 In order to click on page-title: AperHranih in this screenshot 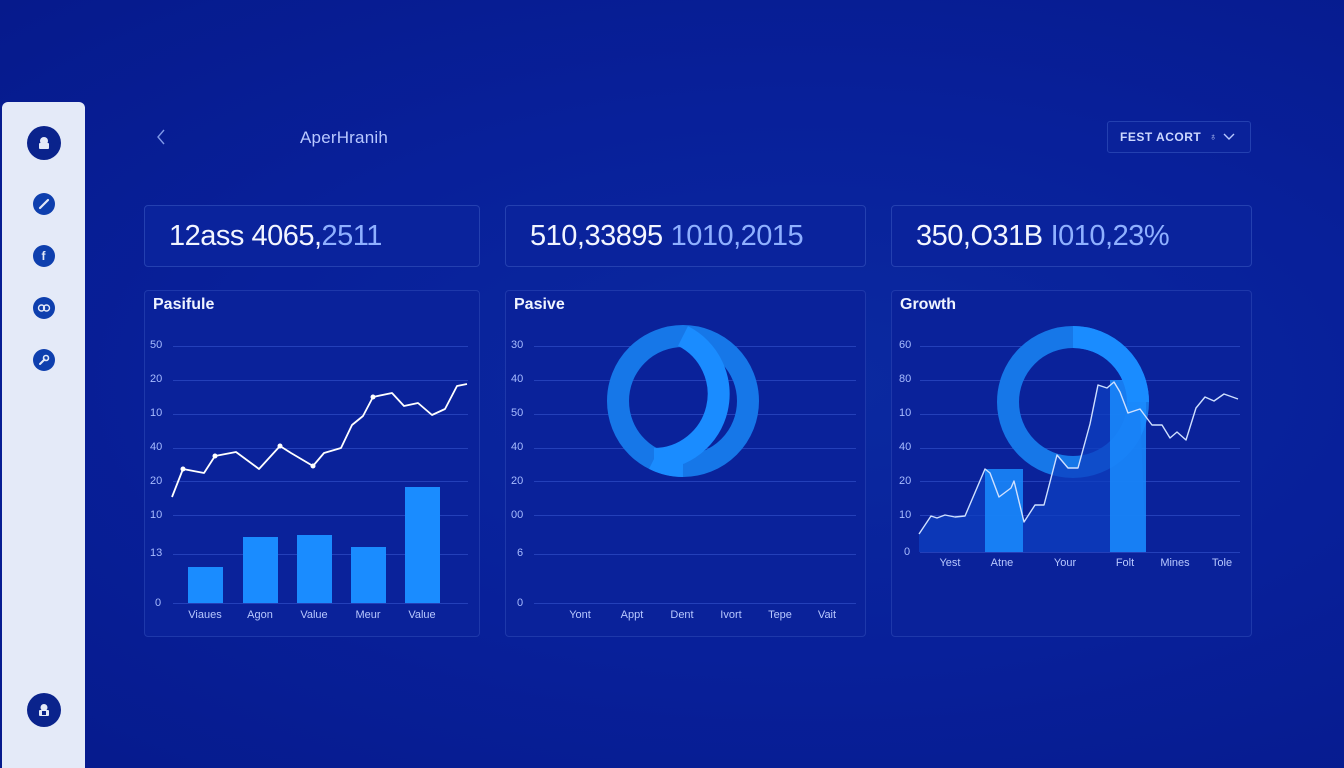, I will do `click(344, 137)`.